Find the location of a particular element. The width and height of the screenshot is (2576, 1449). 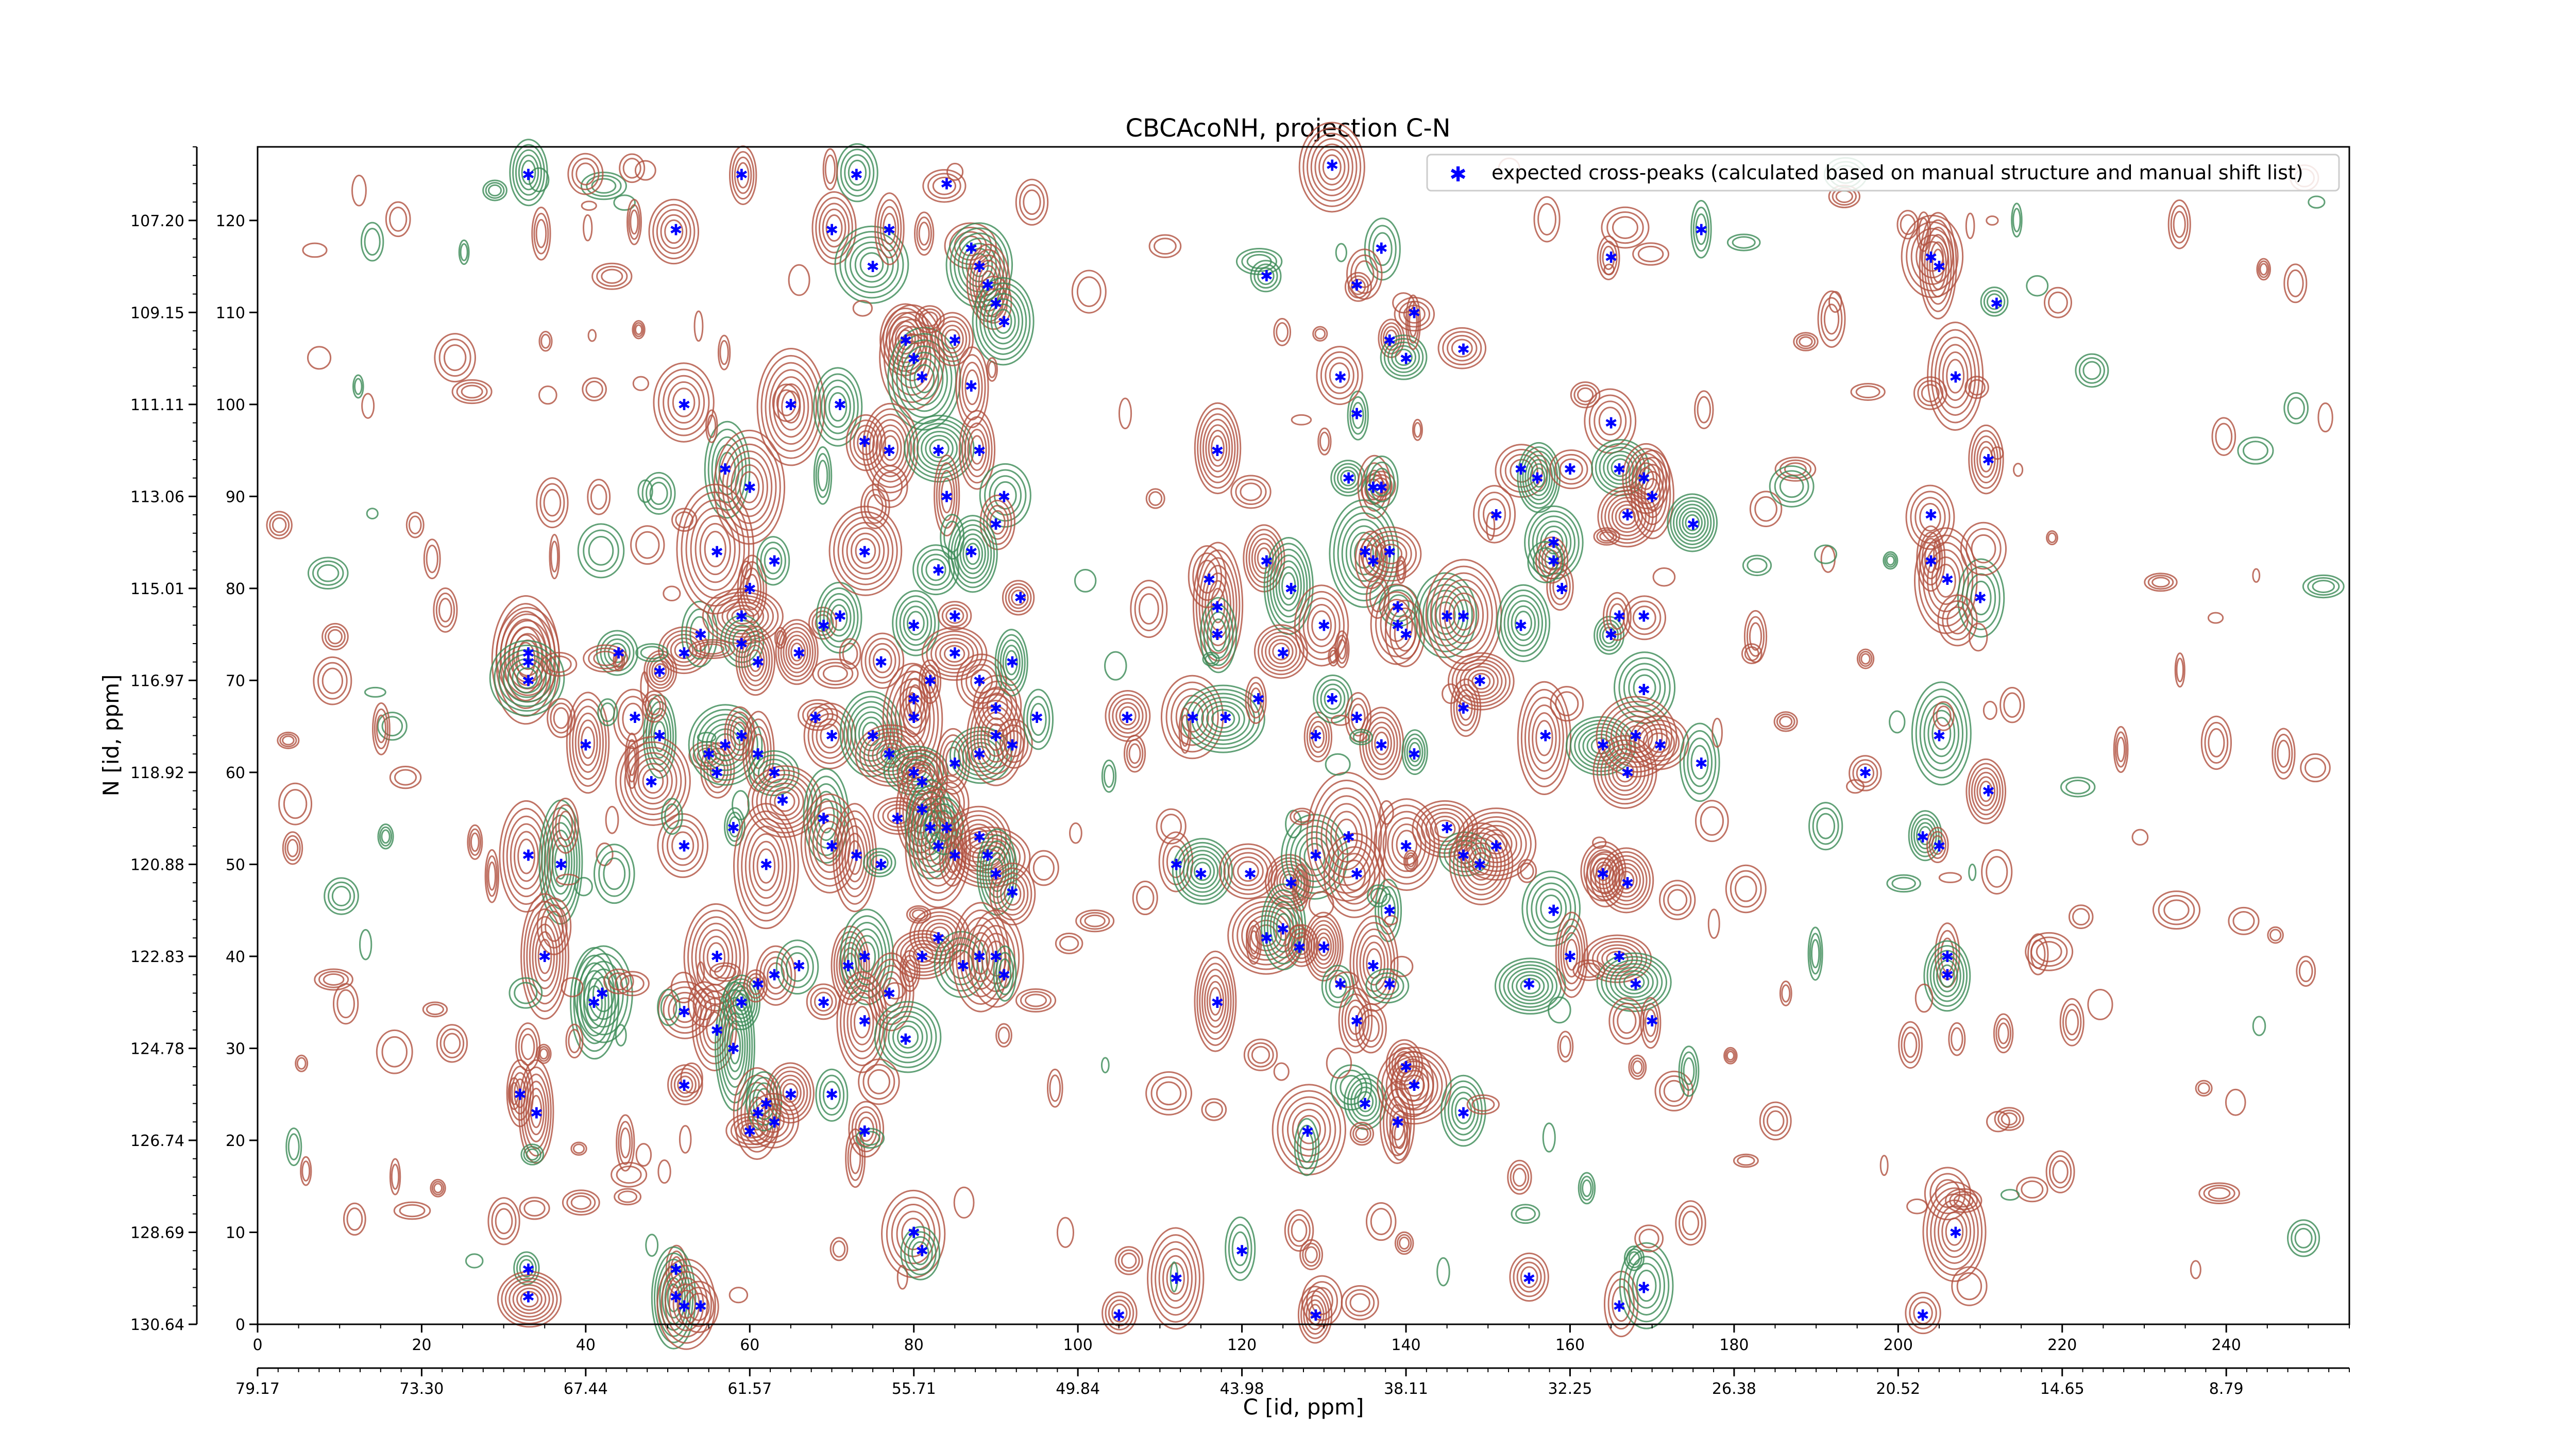

x-secondary-tick-label: 32.25 is located at coordinates (1570, 1389).